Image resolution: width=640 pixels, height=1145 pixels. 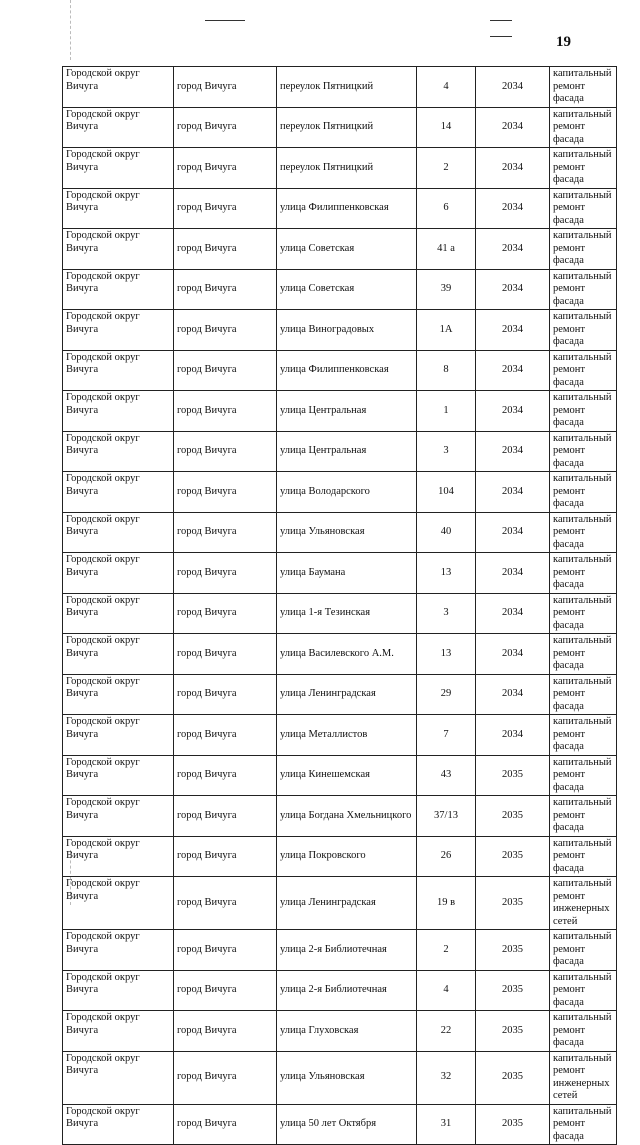 What do you see at coordinates (446, 451) in the screenshot?
I see `house-number-cell: 3` at bounding box center [446, 451].